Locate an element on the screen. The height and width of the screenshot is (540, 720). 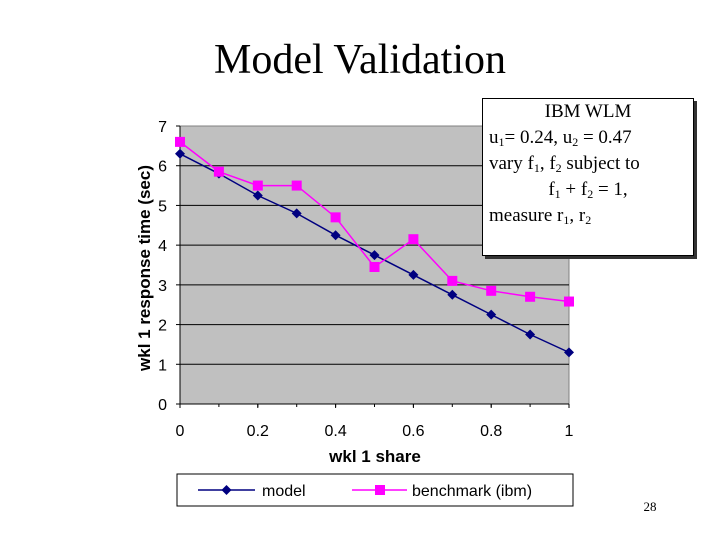
y-axis-label: wkl 1 response time (sec) is located at coordinates (144, 268).